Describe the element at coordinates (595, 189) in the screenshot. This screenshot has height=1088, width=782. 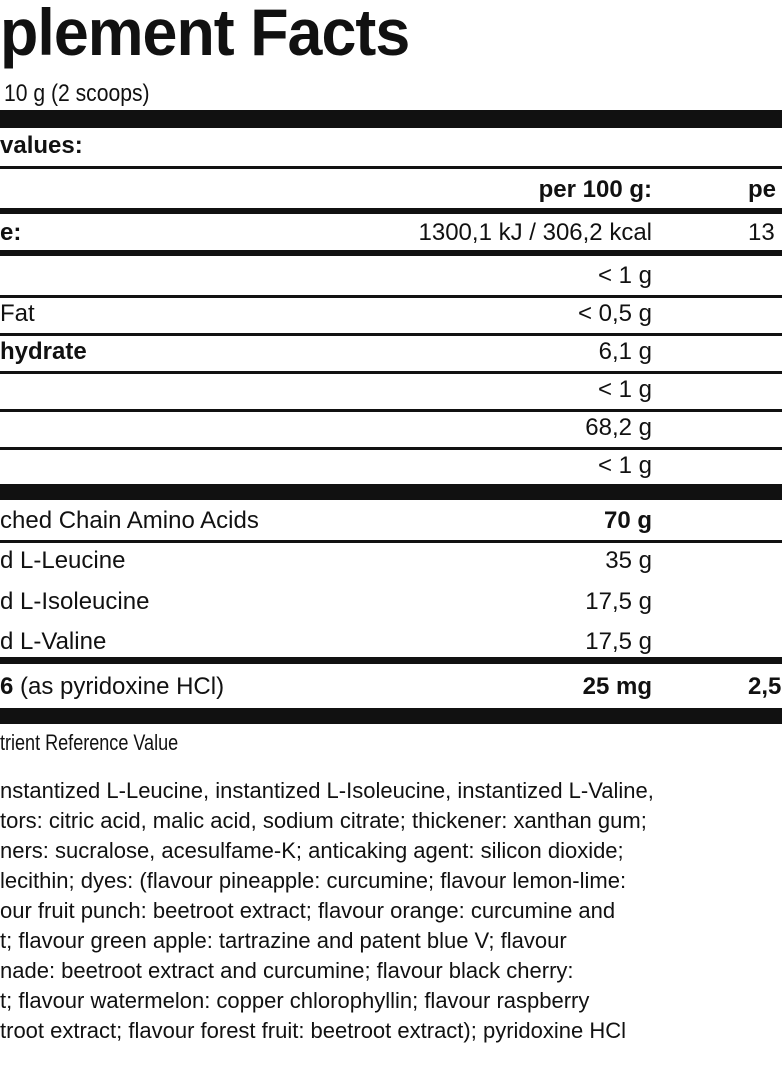
I see `header-per-100g: per 100 g:` at that location.